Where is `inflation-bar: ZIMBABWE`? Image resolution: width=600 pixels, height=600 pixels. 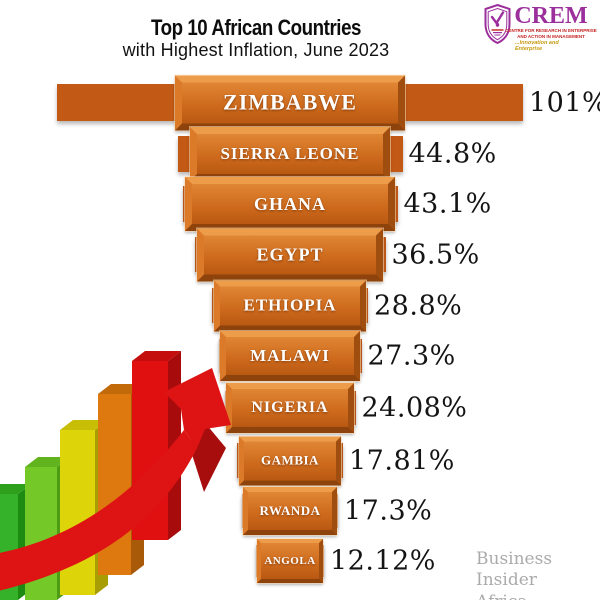
inflation-bar: ZIMBABWE is located at coordinates (290, 102).